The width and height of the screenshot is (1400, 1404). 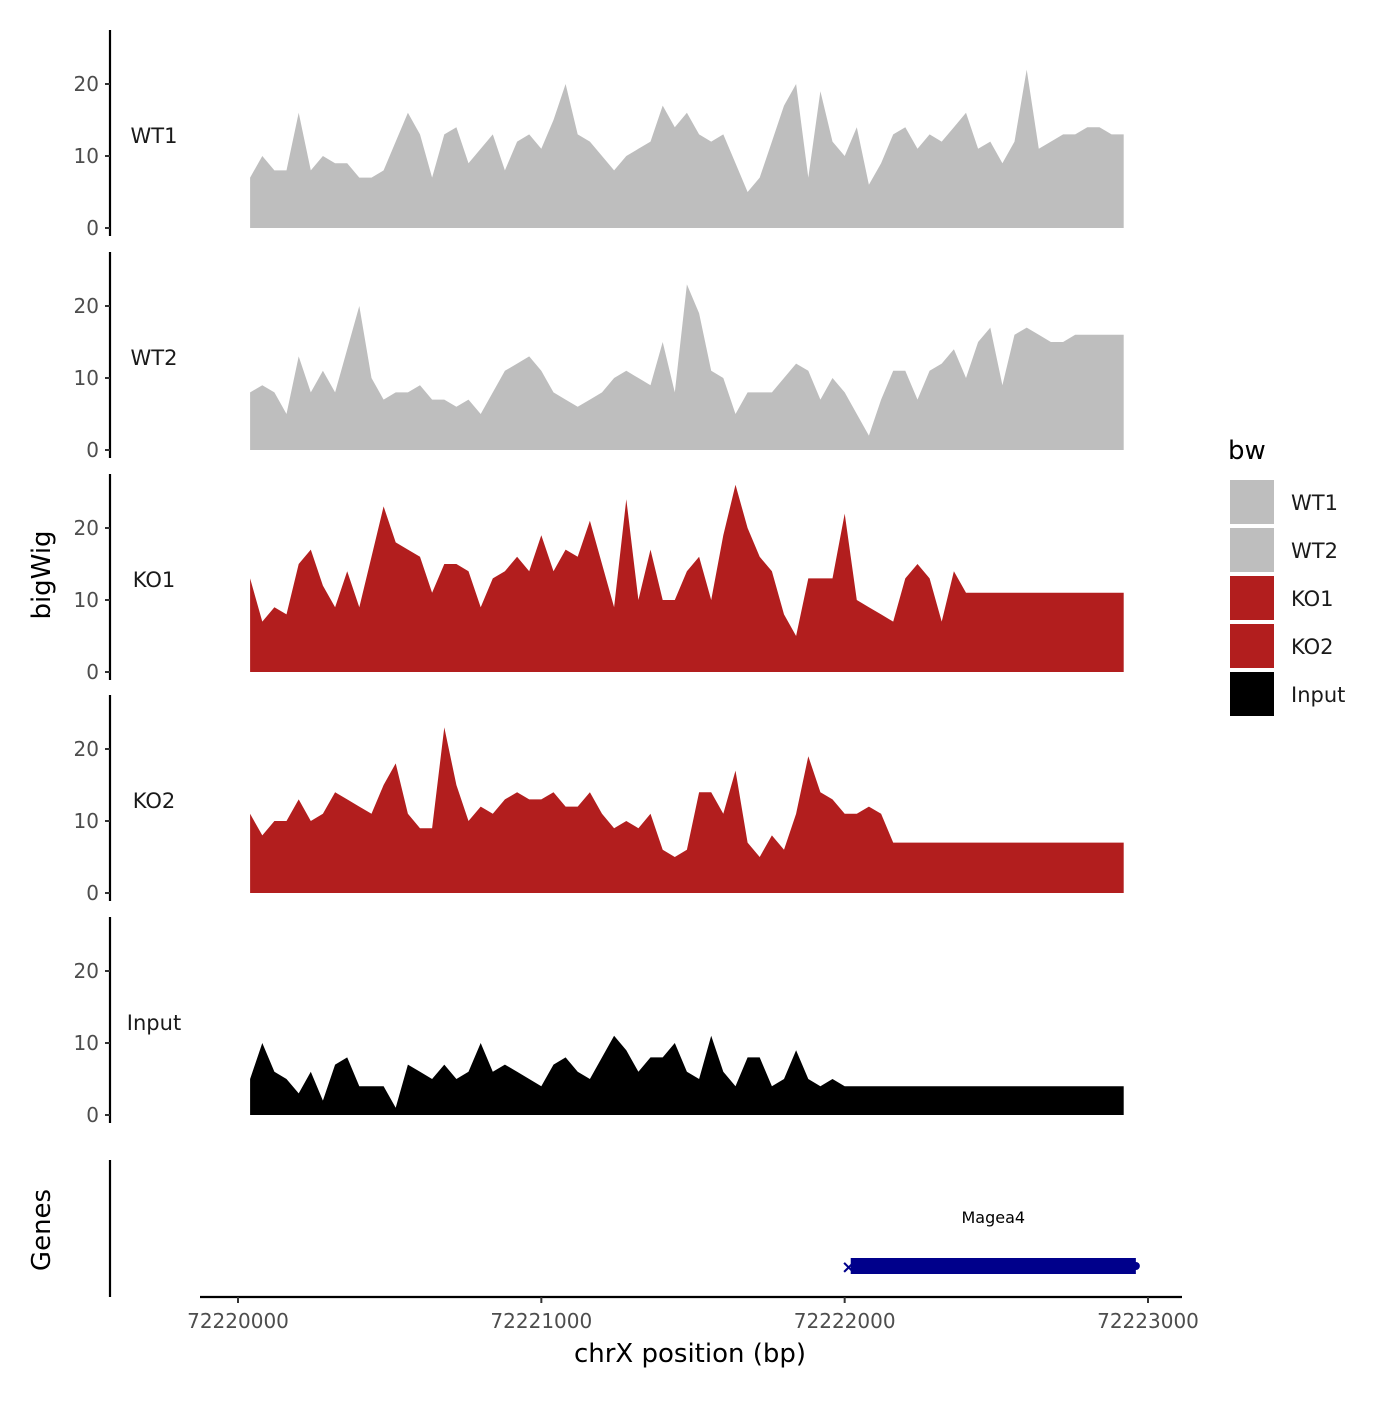 What do you see at coordinates (993, 1266) in the screenshot?
I see `gene-body` at bounding box center [993, 1266].